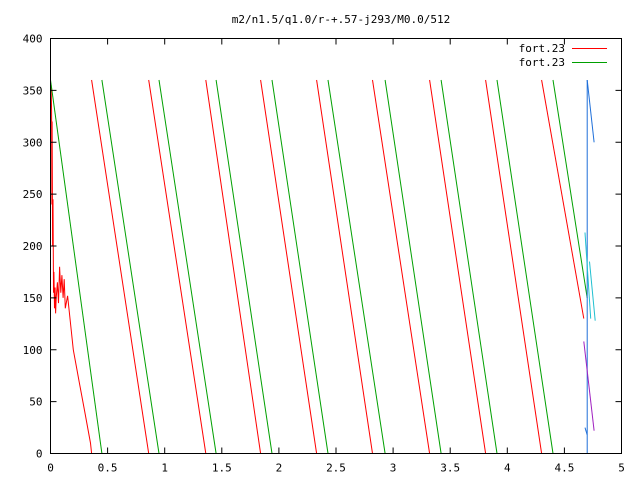 The image size is (640, 480). Describe the element at coordinates (33, 350) in the screenshot. I see `y-tick-label: 100` at that location.